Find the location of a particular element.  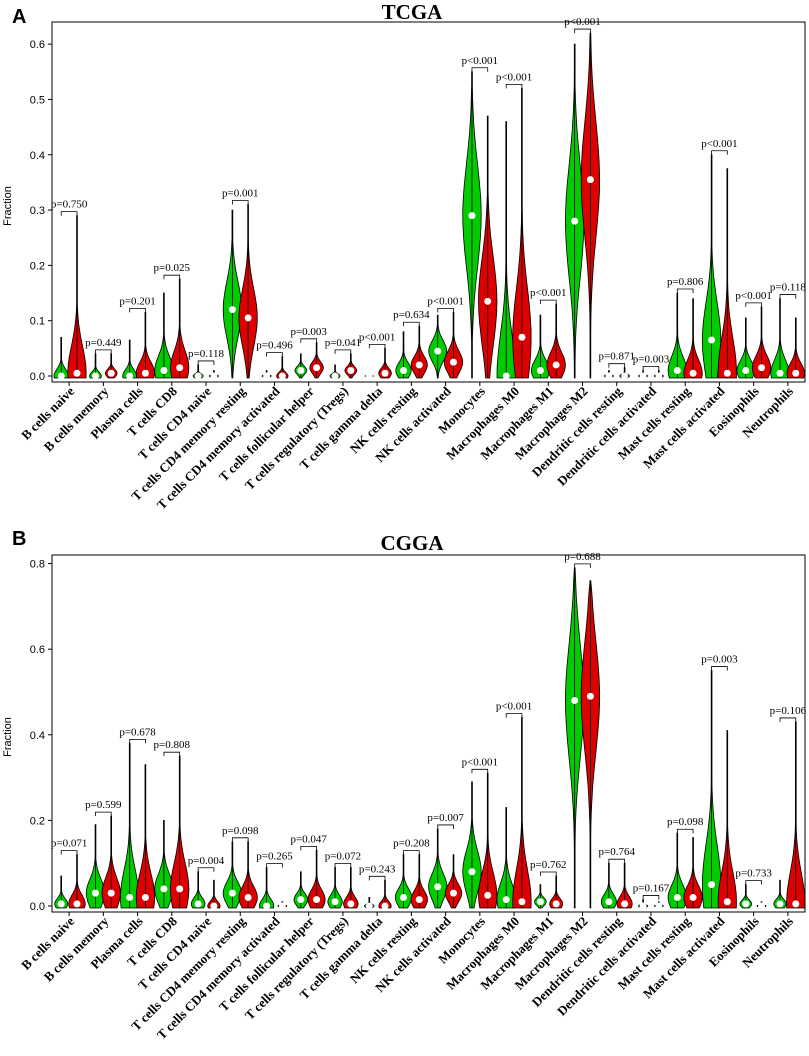

p-value-label: p=0.025 is located at coordinates (172, 268).